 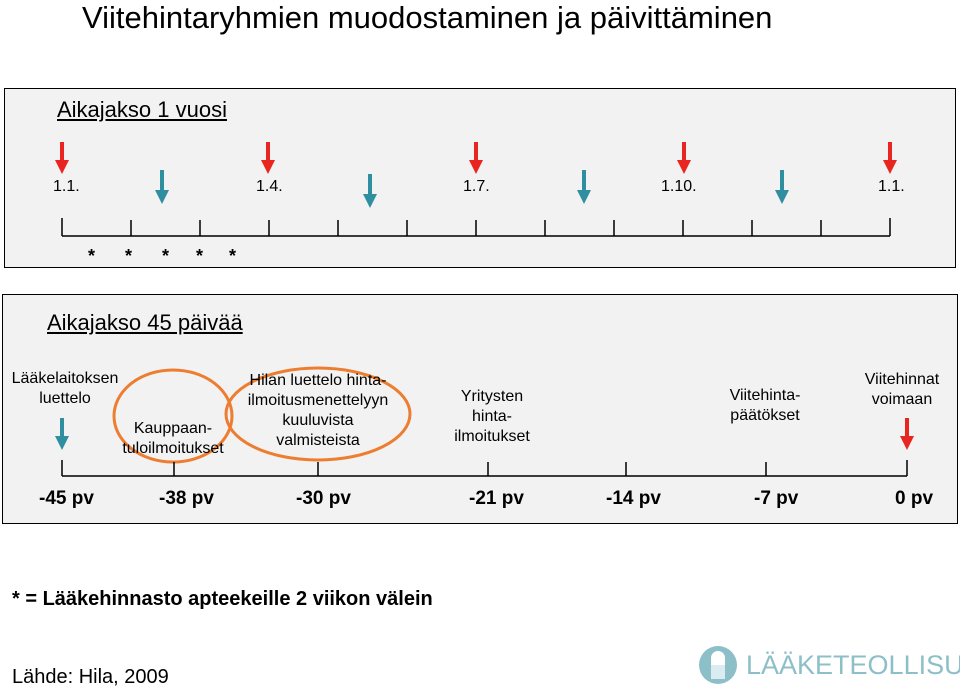 What do you see at coordinates (145, 322) in the screenshot?
I see `period-45-title: Aikajakso 45 päivää` at bounding box center [145, 322].